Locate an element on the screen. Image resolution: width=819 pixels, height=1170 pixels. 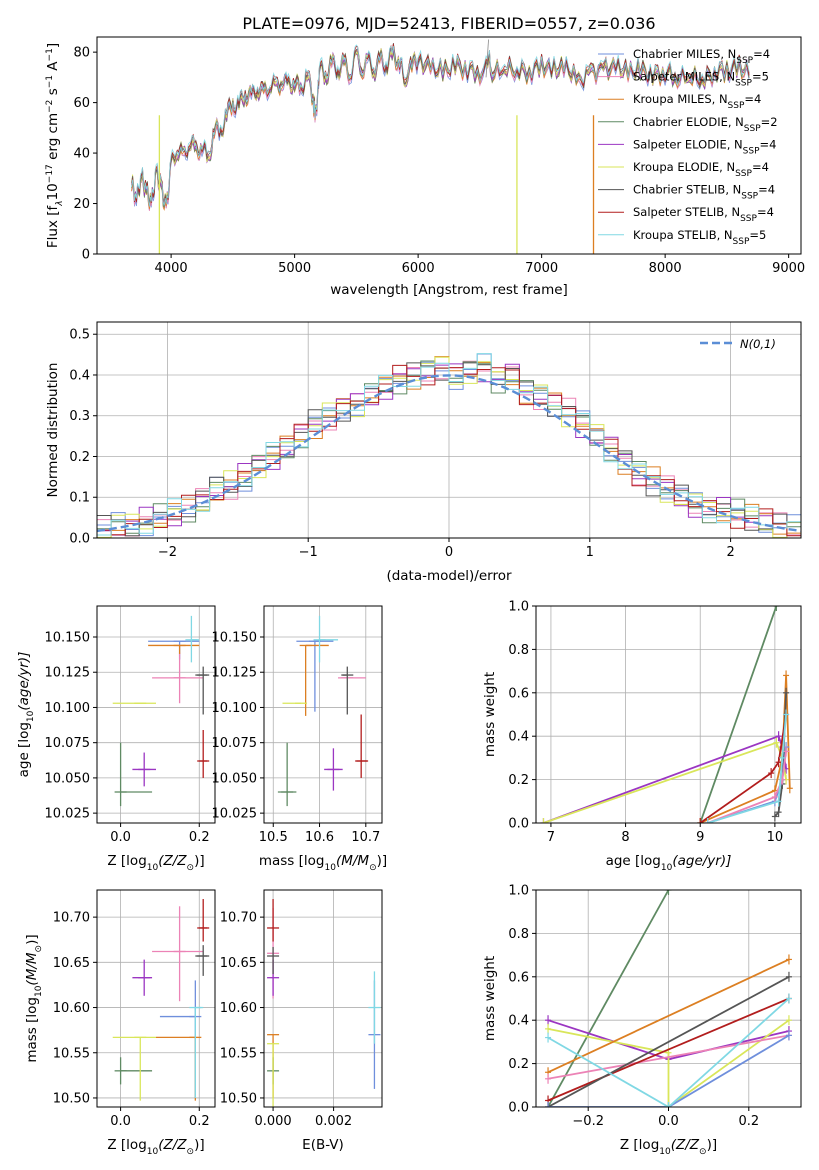
mass_vs_ebv-ytick-label: 10.70 is located at coordinates (238, 918).